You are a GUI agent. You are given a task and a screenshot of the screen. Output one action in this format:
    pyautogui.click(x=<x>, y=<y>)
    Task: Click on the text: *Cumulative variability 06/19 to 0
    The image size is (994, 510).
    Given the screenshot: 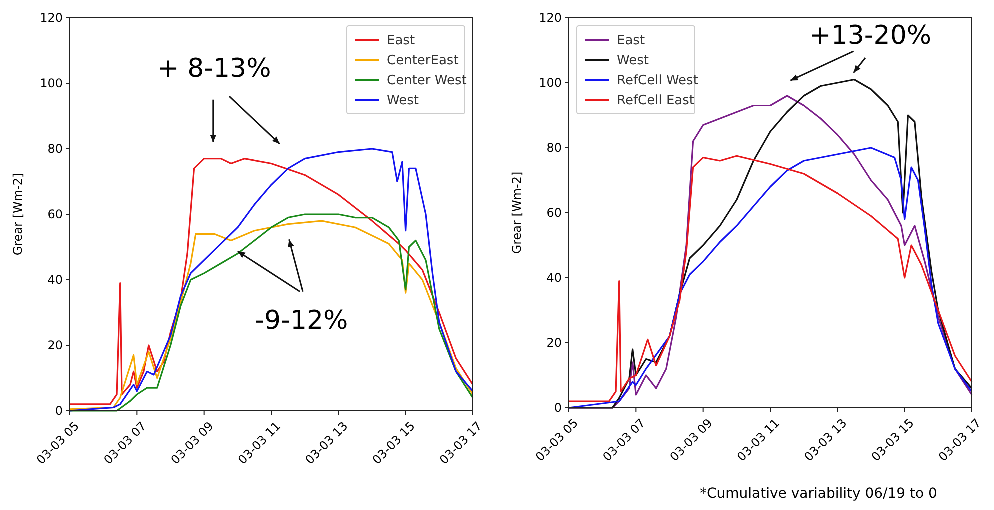 What is the action you would take?
    pyautogui.click(x=819, y=494)
    